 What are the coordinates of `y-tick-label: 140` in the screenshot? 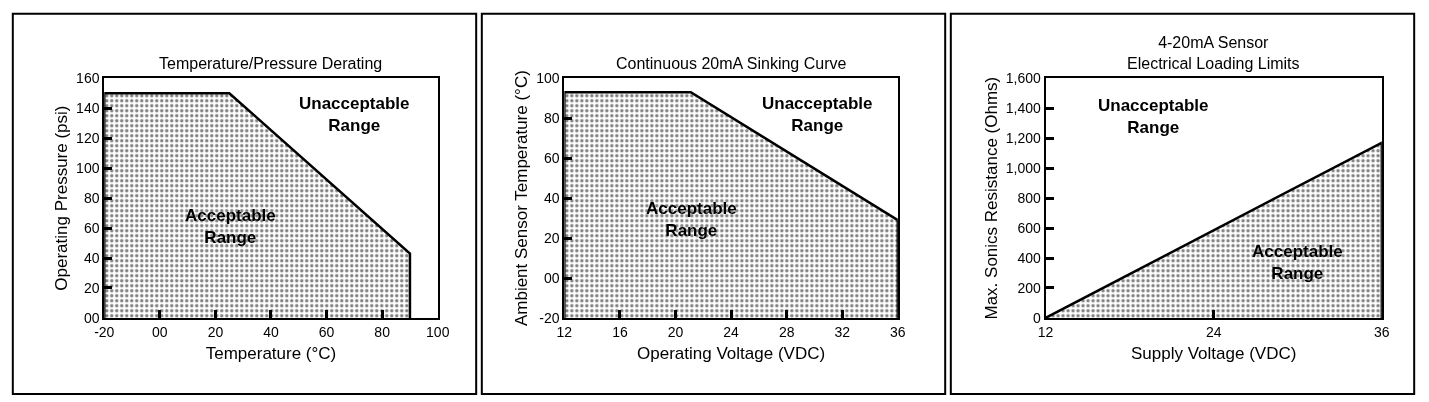 It's located at (88, 108).